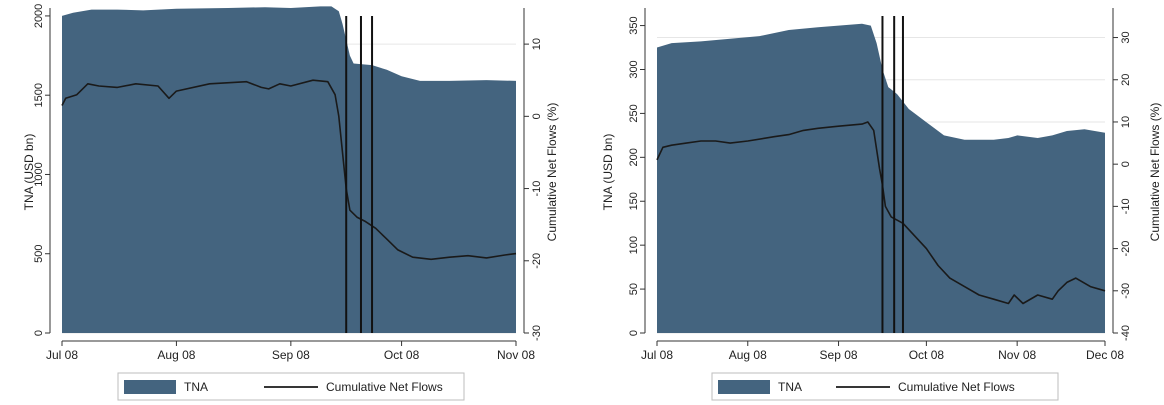  What do you see at coordinates (39, 16) in the screenshot?
I see `left-axis-tick-label: 2000` at bounding box center [39, 16].